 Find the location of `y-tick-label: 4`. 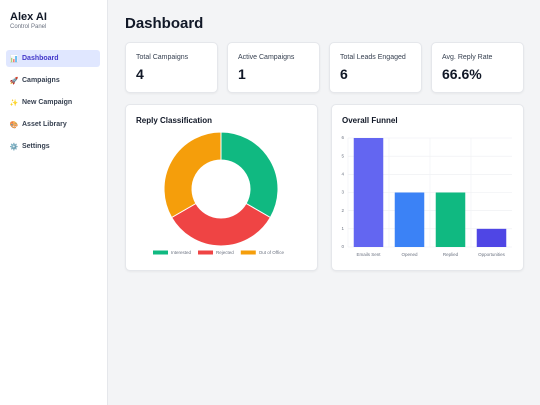

y-tick-label: 4 is located at coordinates (342, 174).